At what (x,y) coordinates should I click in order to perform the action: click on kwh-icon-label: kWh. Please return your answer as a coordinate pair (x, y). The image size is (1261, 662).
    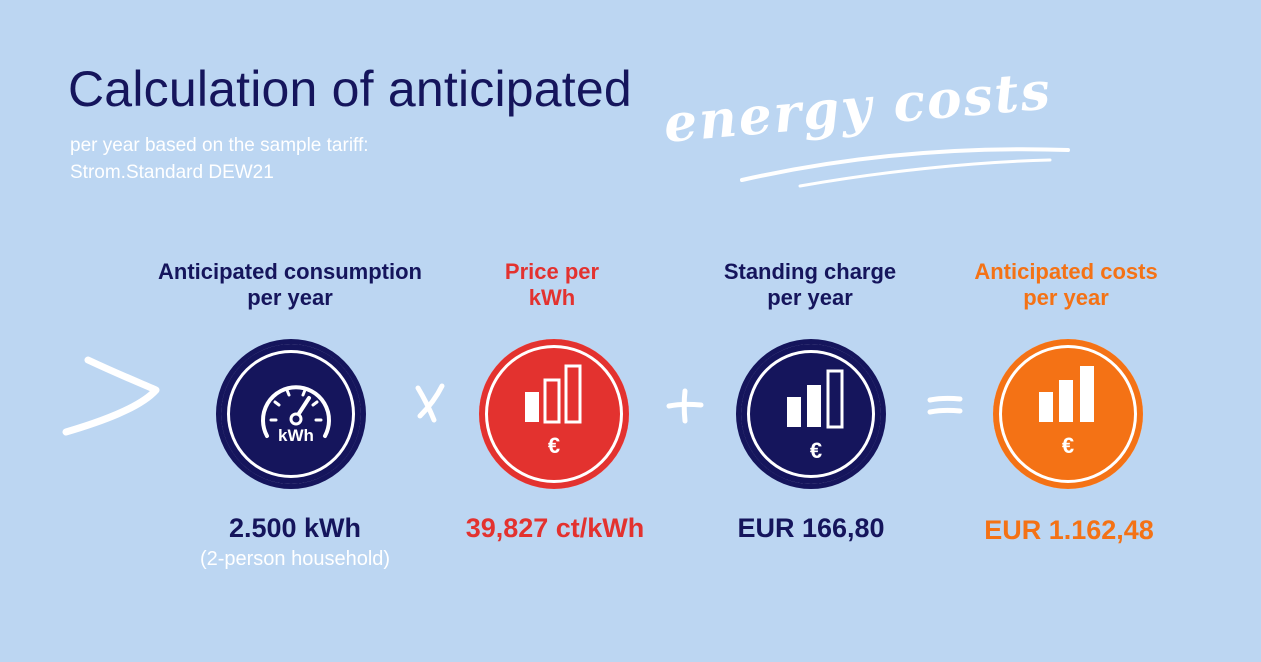
    Looking at the image, I should click on (296, 435).